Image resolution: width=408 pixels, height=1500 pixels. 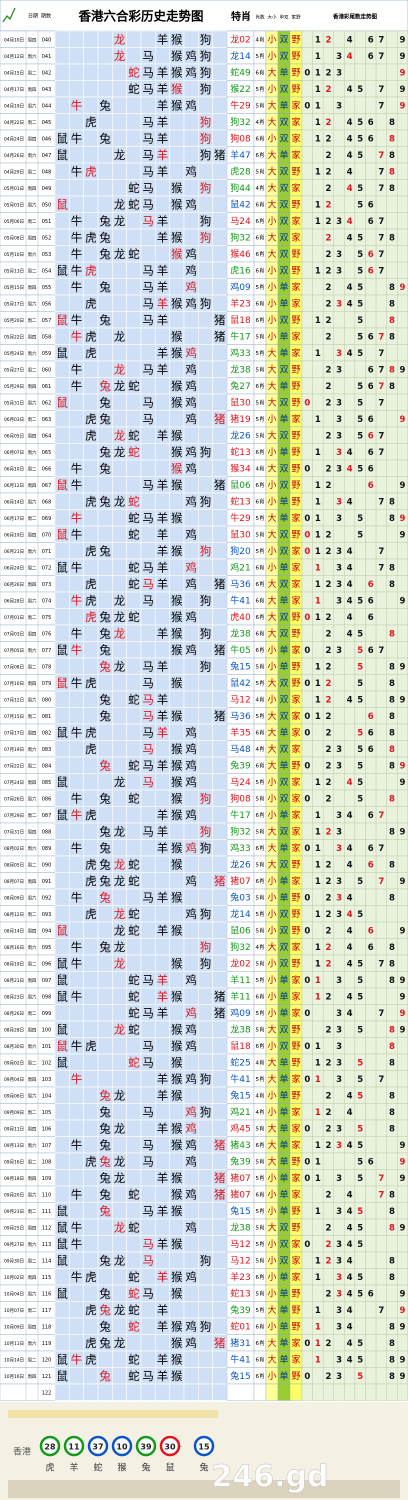 I want to click on zodiac: 猪, so click(x=220, y=1178).